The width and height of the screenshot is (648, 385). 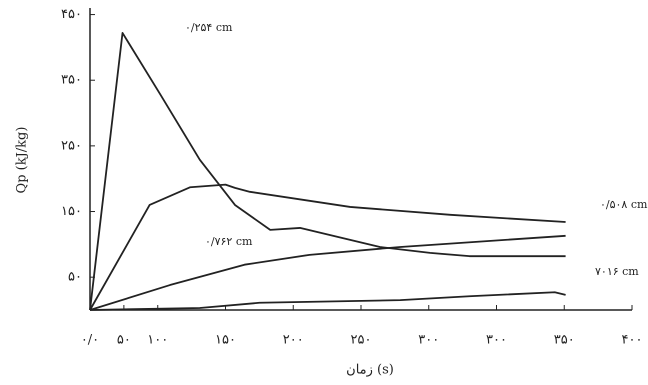 What do you see at coordinates (209, 27) in the screenshot?
I see `series-label: ۰/۲۵۴ cm` at bounding box center [209, 27].